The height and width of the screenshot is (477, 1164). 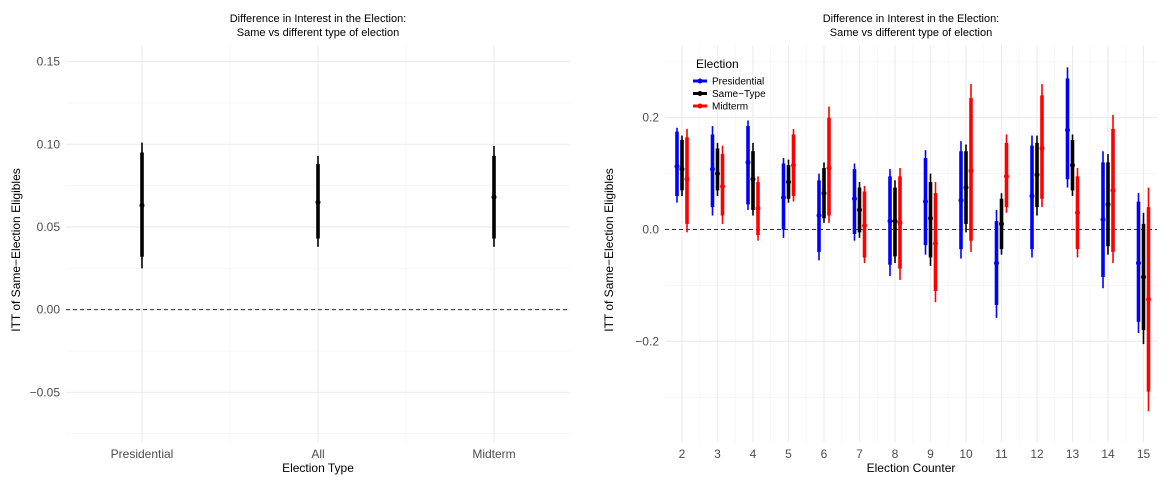 What do you see at coordinates (788, 454) in the screenshot?
I see `right-x-tick-label: 5` at bounding box center [788, 454].